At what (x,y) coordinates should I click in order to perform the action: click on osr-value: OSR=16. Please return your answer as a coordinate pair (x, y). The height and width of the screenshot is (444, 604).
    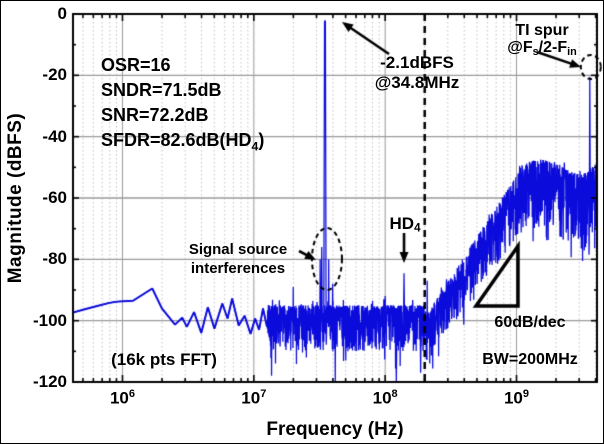
    Looking at the image, I should click on (136, 65).